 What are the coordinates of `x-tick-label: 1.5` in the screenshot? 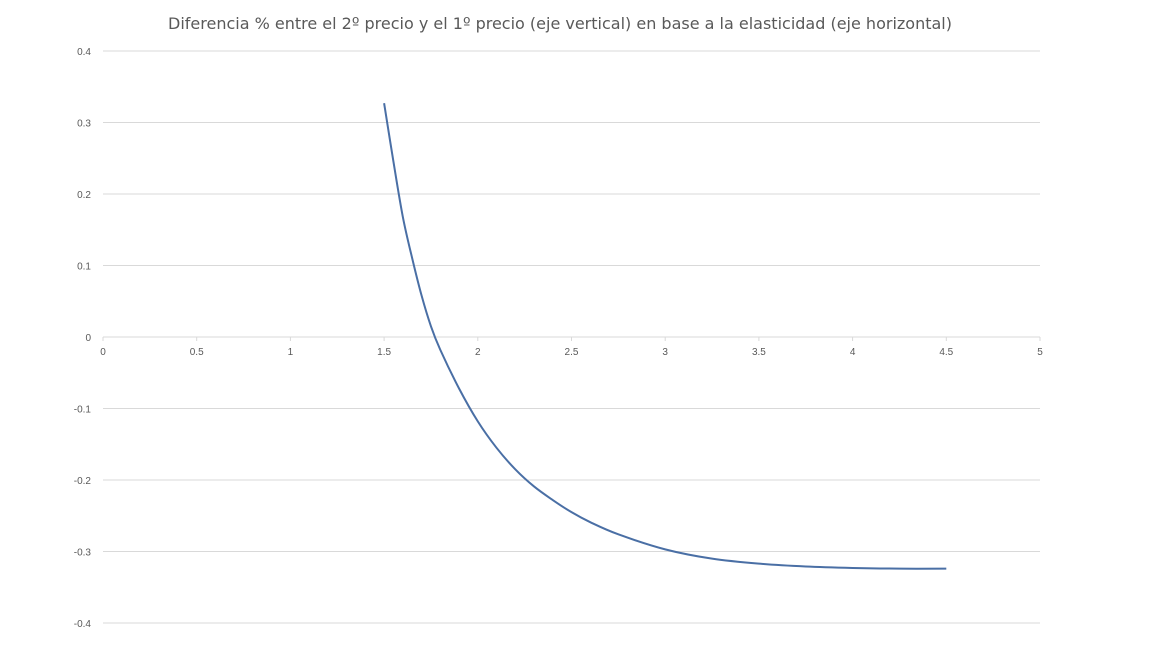 It's located at (384, 352).